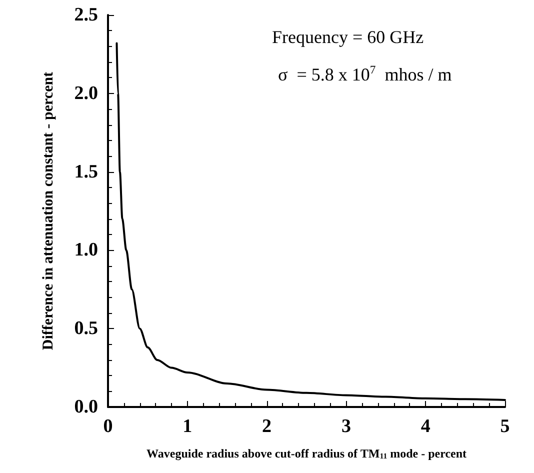 The image size is (534, 473). I want to click on x-tick-label: 3, so click(346, 426).